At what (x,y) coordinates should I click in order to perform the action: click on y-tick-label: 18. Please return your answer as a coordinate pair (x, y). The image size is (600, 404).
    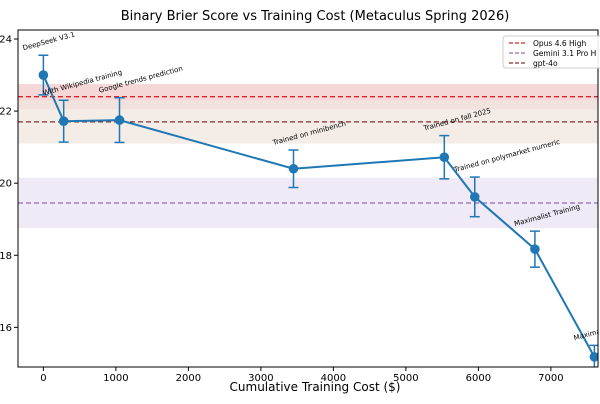
    Looking at the image, I should click on (6, 256).